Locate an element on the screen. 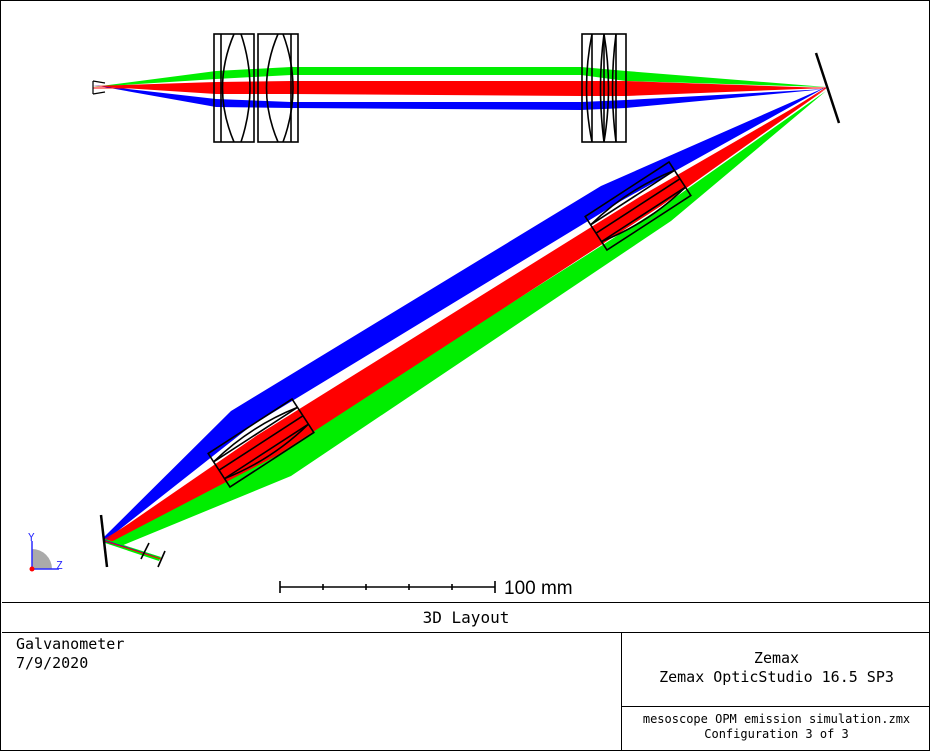 This screenshot has width=930, height=752. axis-y-label: Y is located at coordinates (31, 537).